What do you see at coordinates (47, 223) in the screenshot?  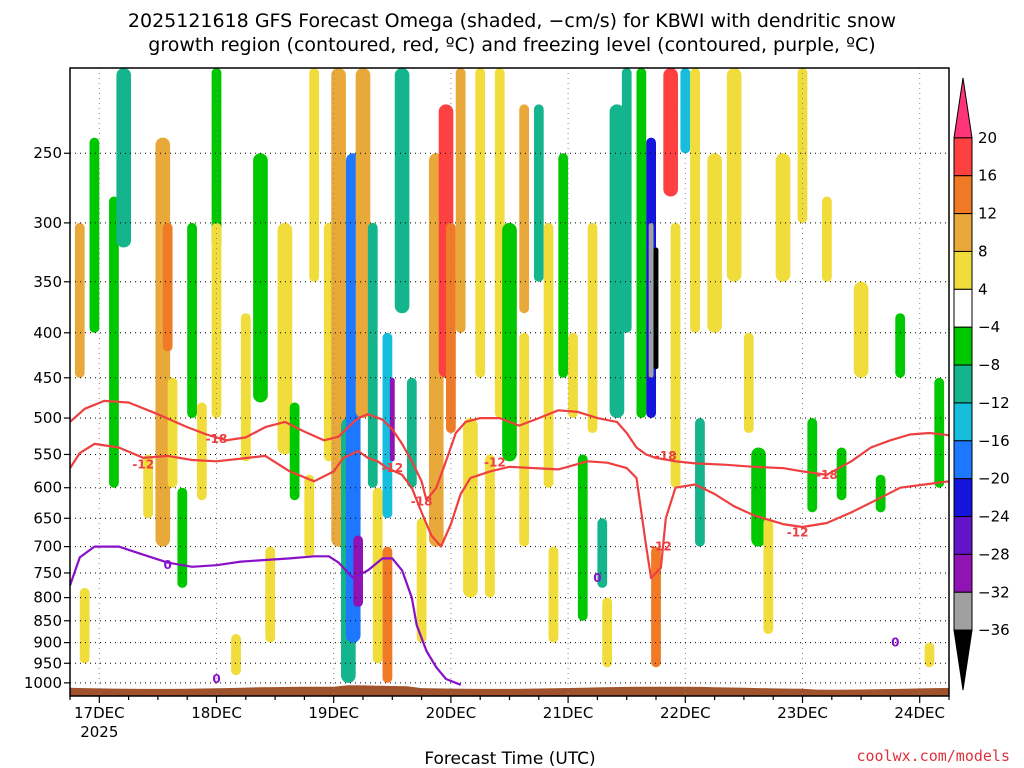 I see `y-tick-label: 300` at bounding box center [47, 223].